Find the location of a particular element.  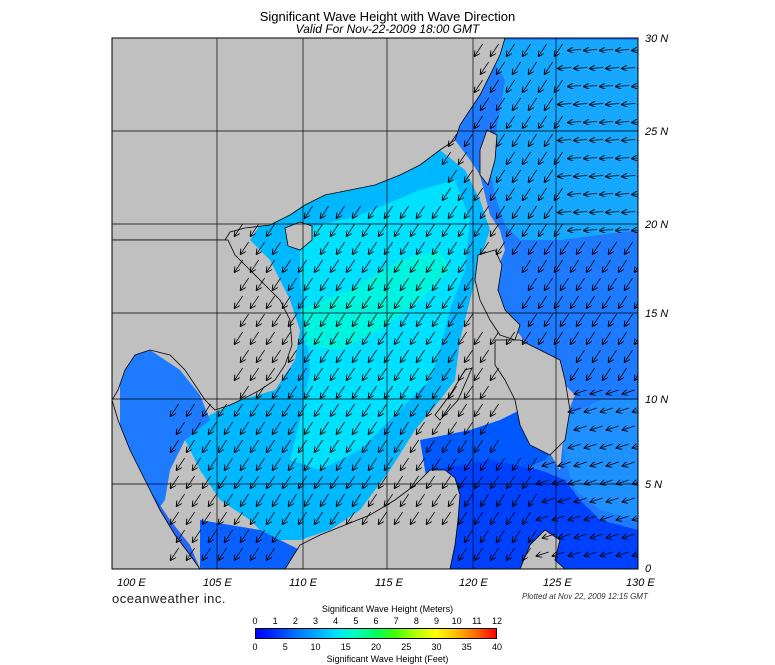

colorbar-feet-tick: 5 is located at coordinates (285, 647).